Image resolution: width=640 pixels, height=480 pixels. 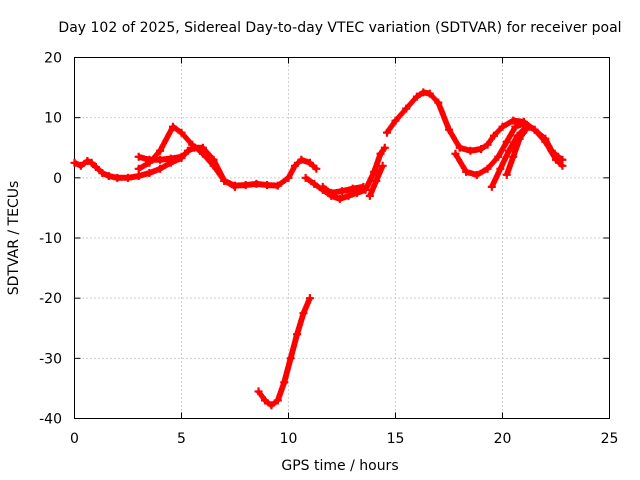 What do you see at coordinates (14, 238) in the screenshot?
I see `y-axis-label: SDTVAR / TECUs` at bounding box center [14, 238].